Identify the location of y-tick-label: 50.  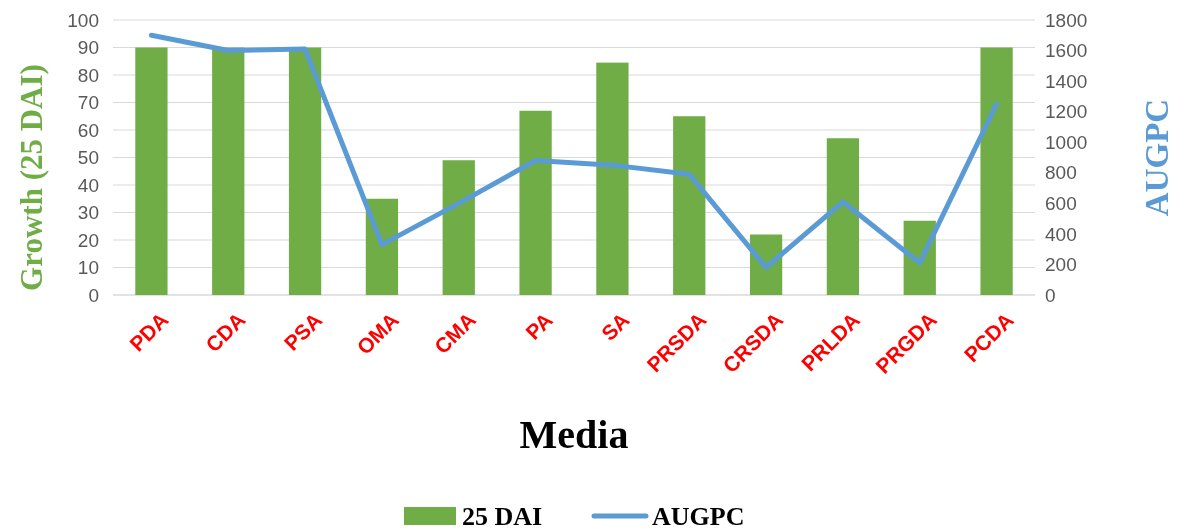
(88, 158).